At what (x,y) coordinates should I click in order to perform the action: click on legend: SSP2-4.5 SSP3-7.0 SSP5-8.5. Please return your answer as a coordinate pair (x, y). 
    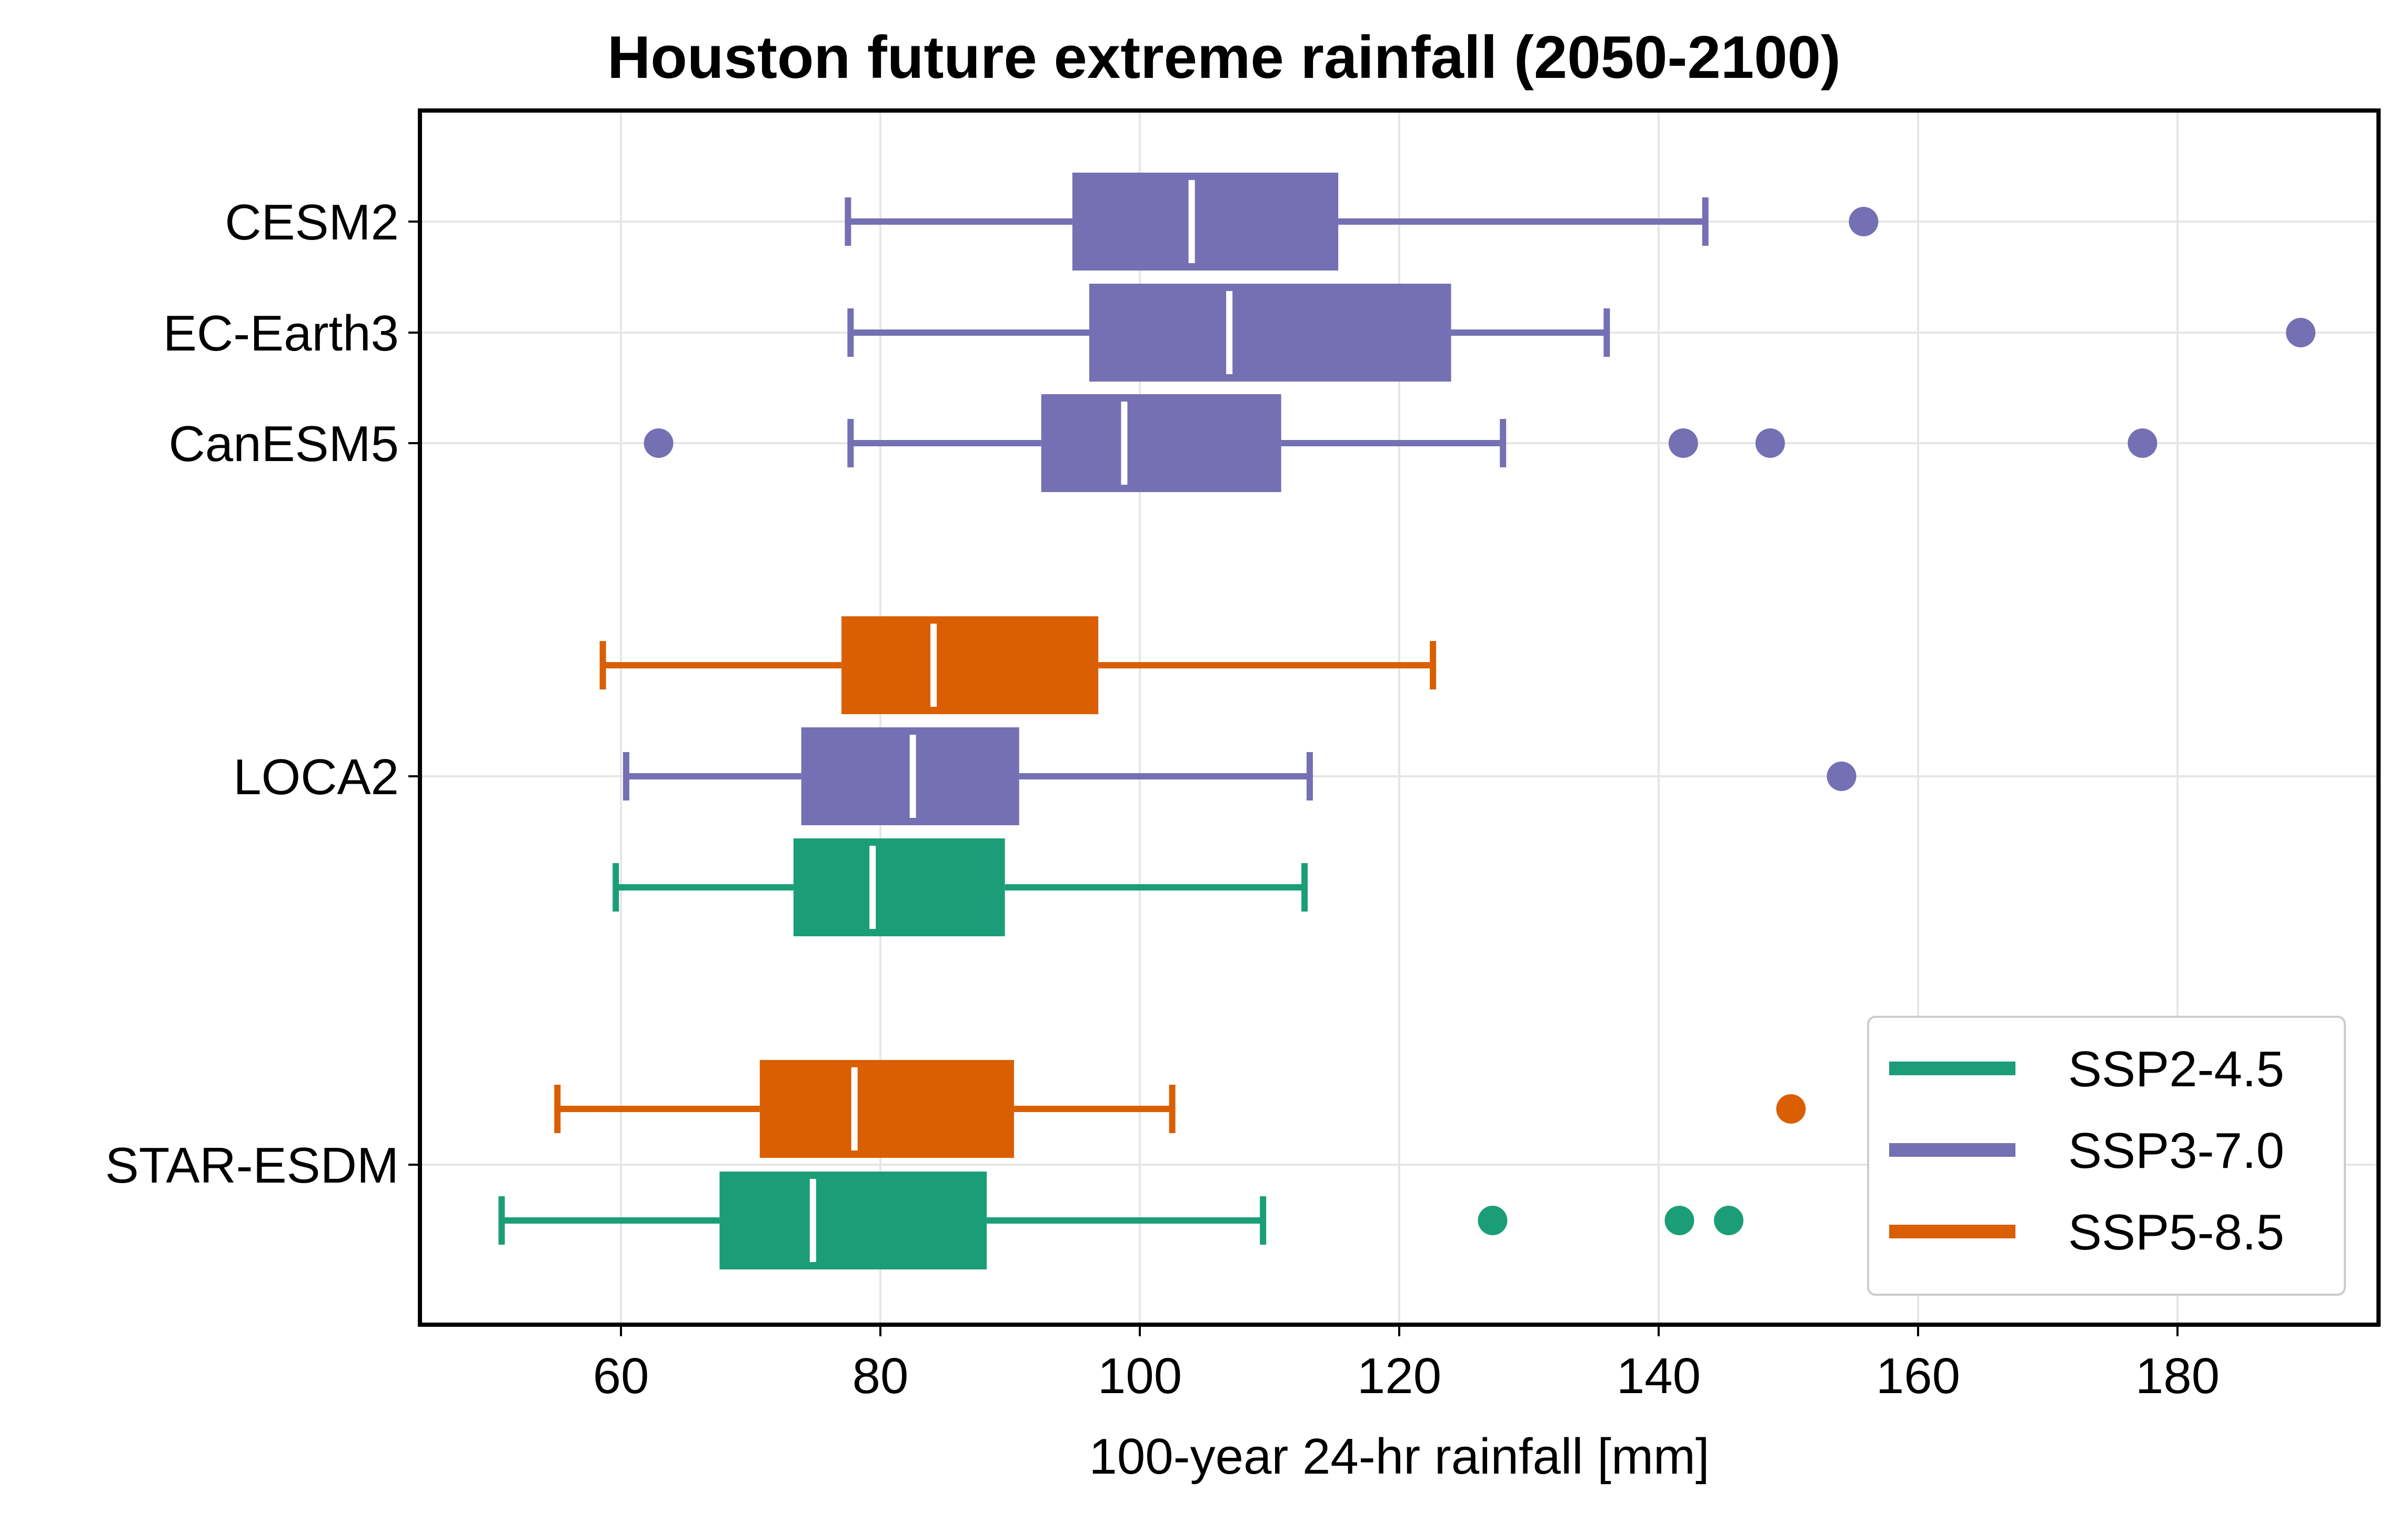
    Looking at the image, I should click on (2106, 1156).